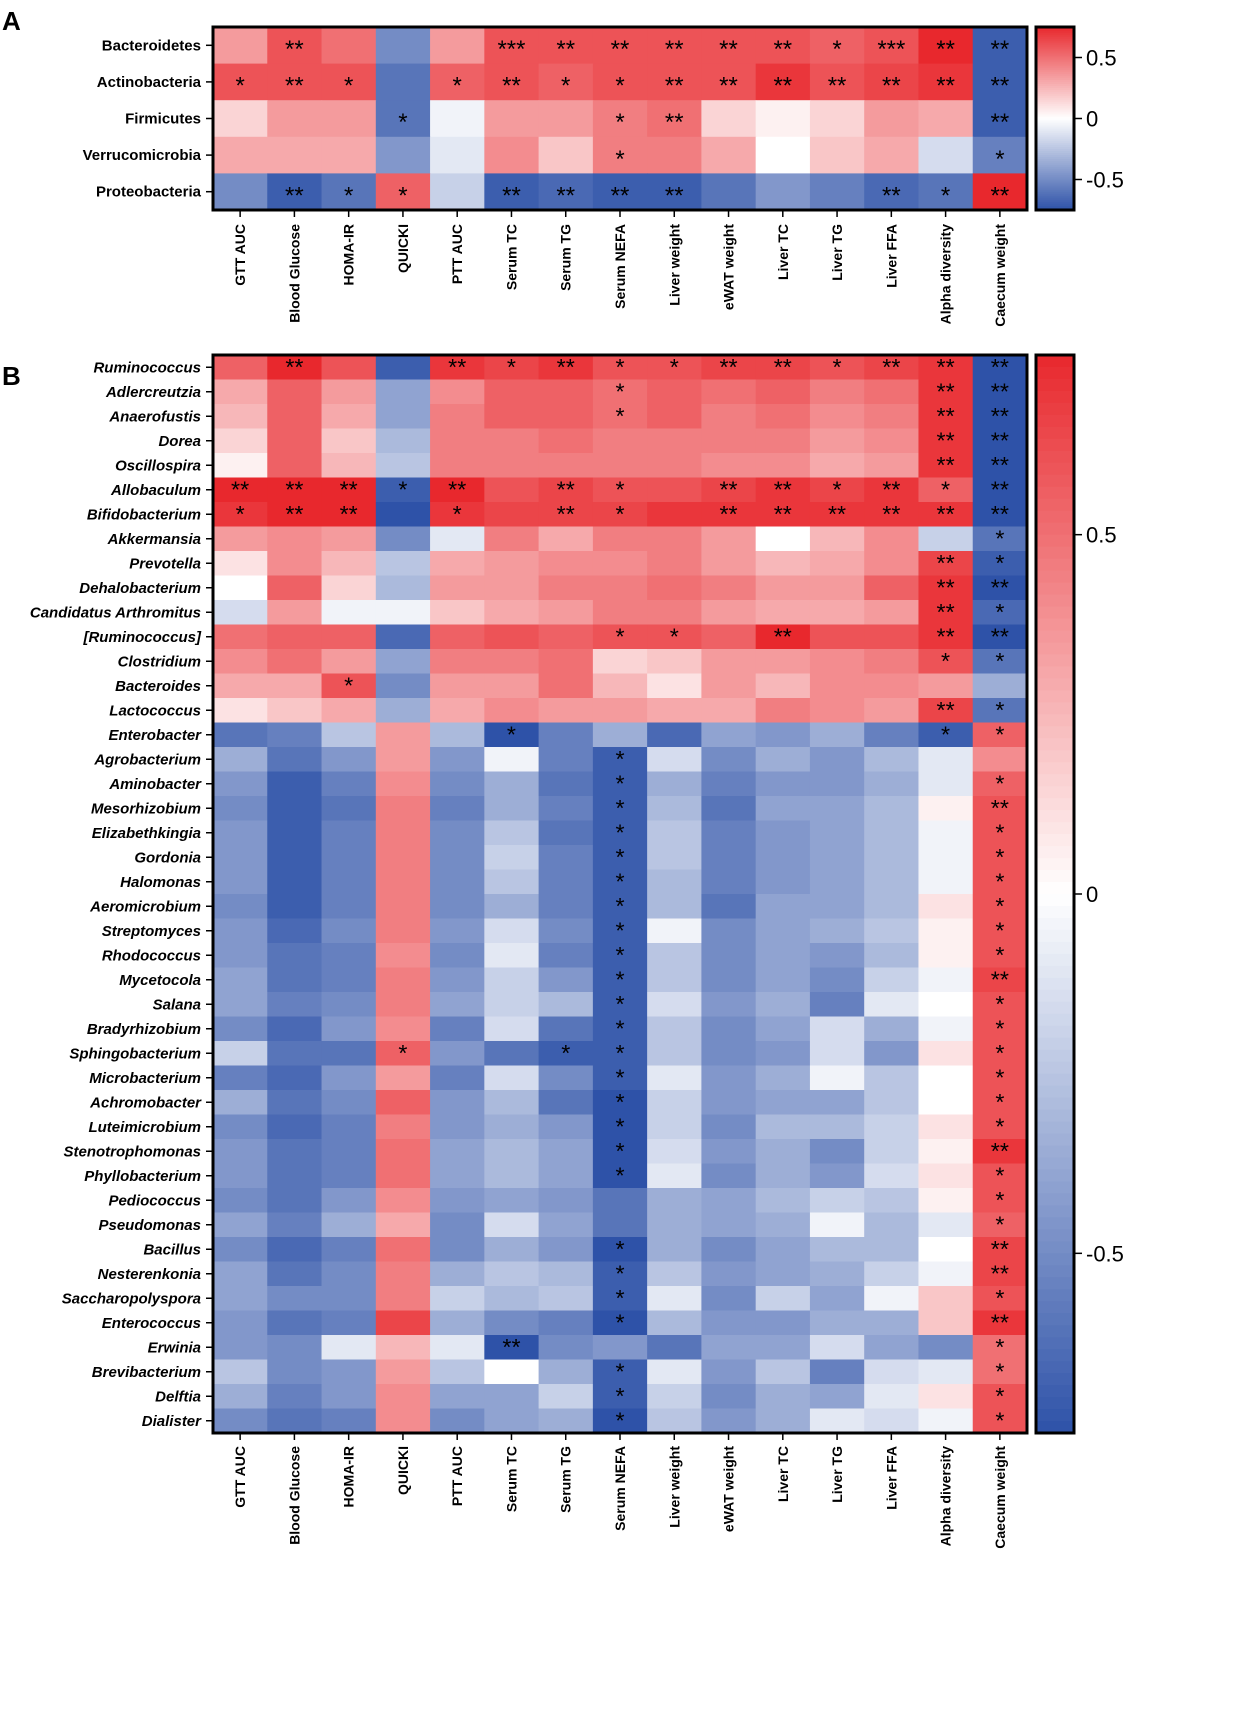 The height and width of the screenshot is (1731, 1245). I want to click on column-label: Serum TC, so click(511, 257).